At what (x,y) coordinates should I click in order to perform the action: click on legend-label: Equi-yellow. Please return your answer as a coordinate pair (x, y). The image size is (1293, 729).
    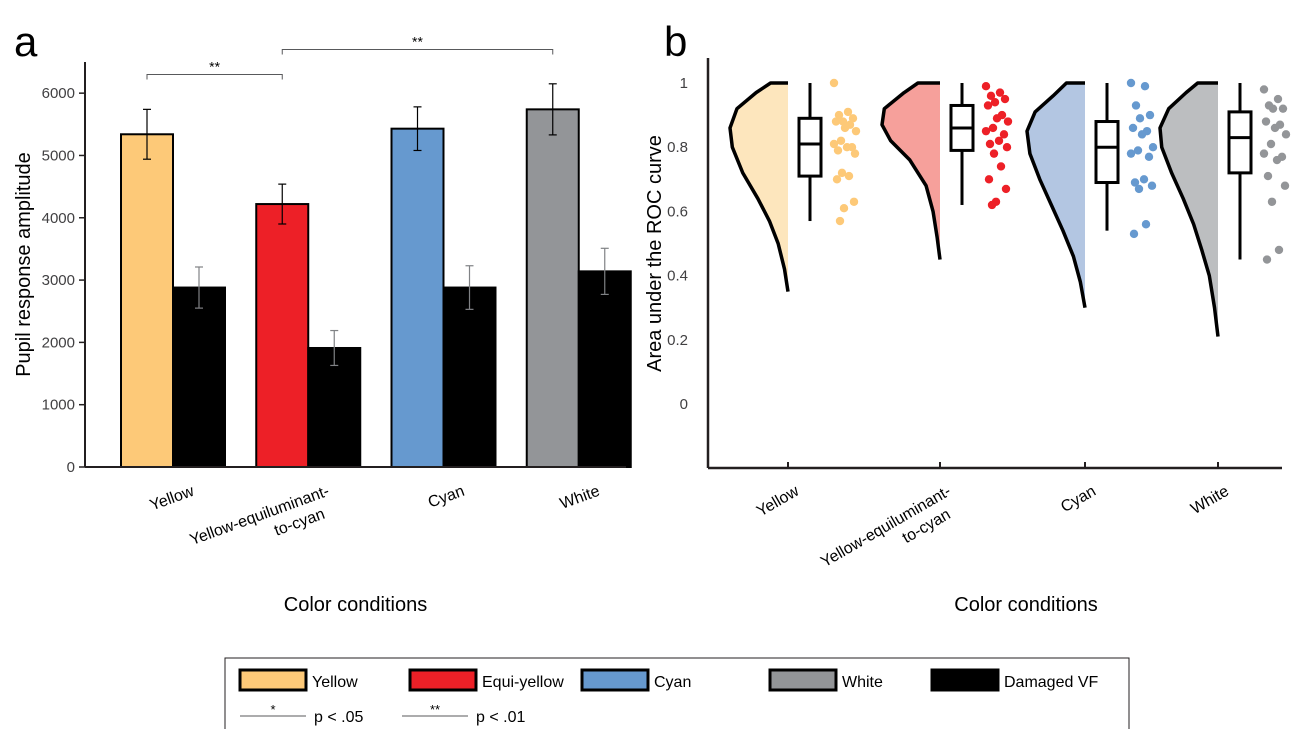
    Looking at the image, I should click on (523, 682).